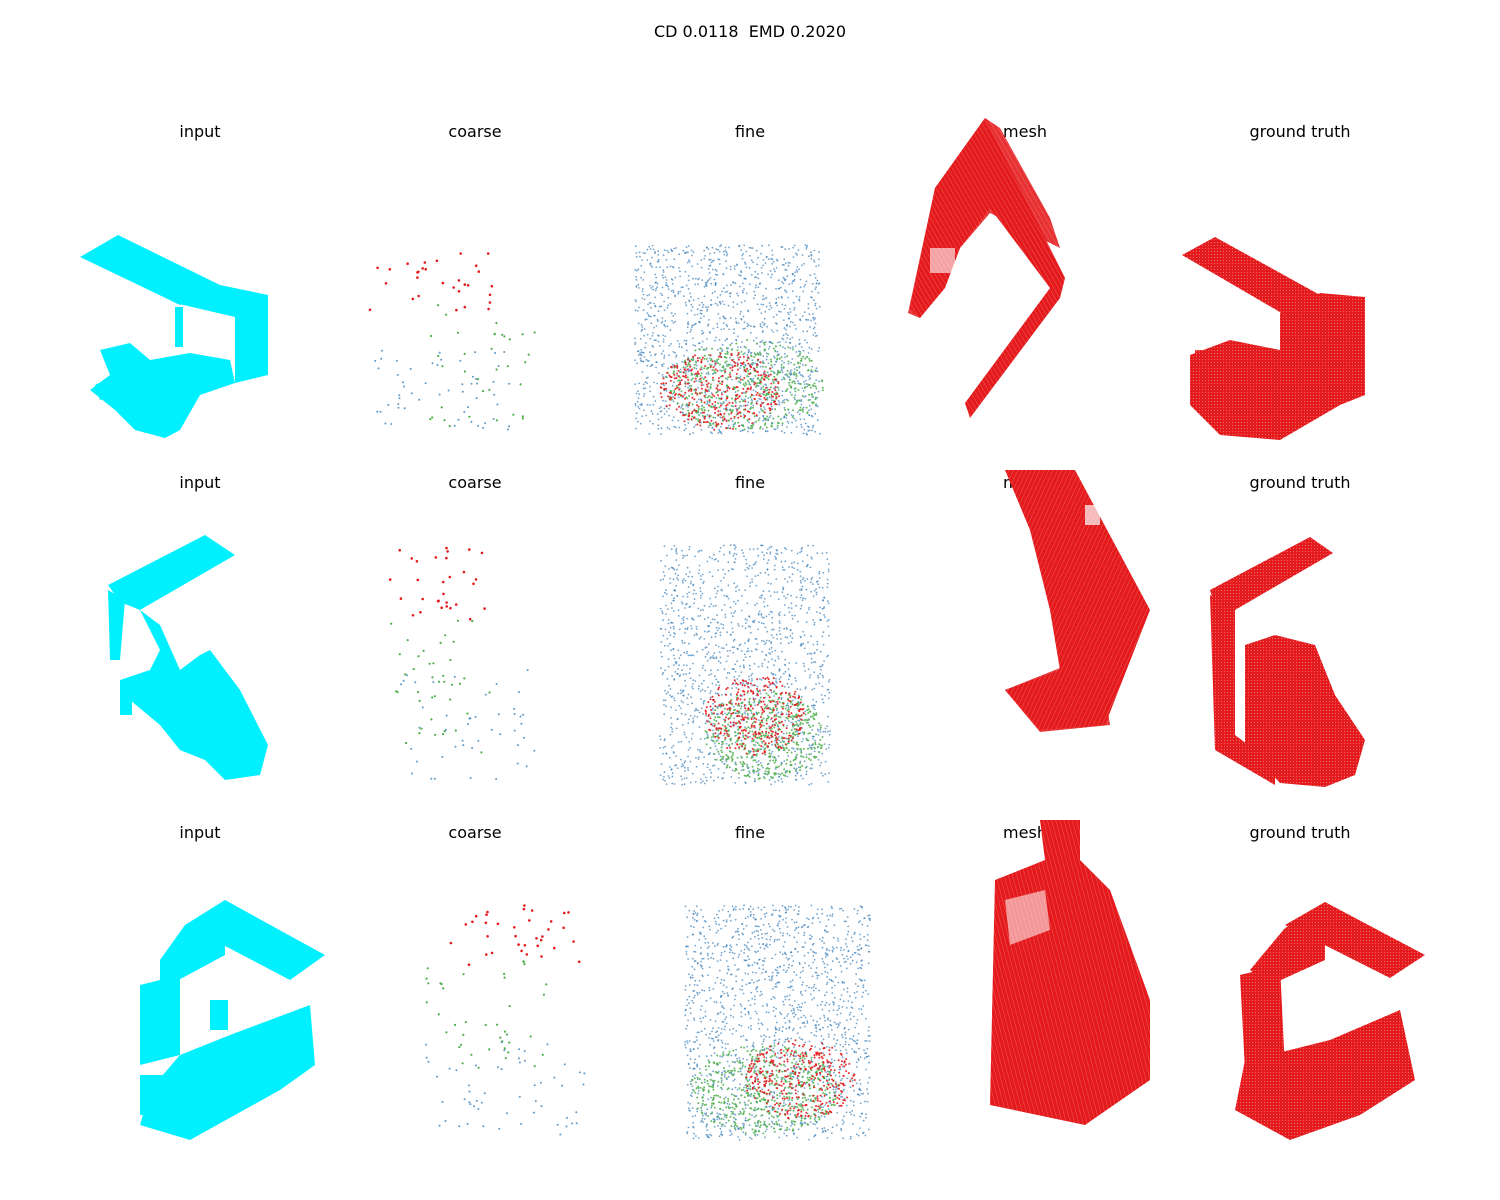 This screenshot has width=1500, height=1200. Describe the element at coordinates (1077, 601) in the screenshot. I see `mesh-render` at that location.